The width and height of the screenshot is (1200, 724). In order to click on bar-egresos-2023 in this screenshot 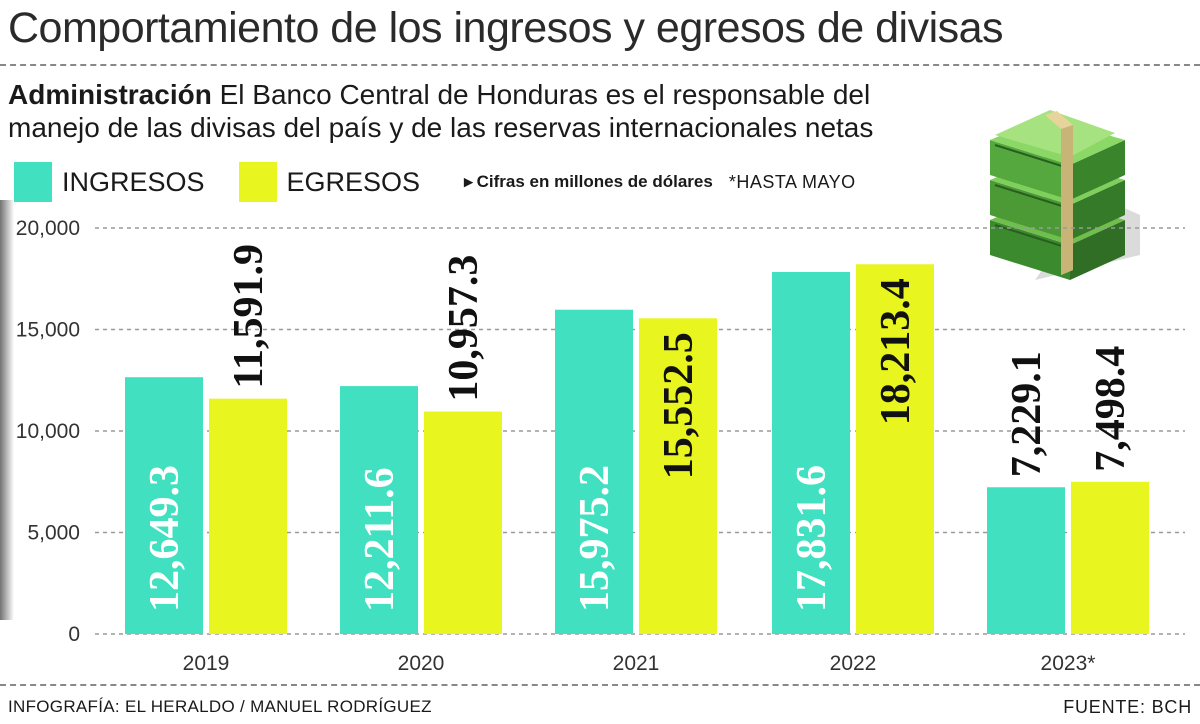, I will do `click(1110, 557)`.